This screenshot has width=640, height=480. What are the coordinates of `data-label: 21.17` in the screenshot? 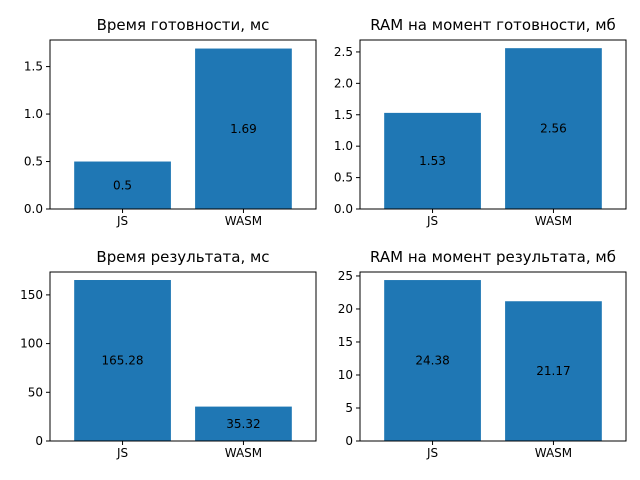 It's located at (553, 371).